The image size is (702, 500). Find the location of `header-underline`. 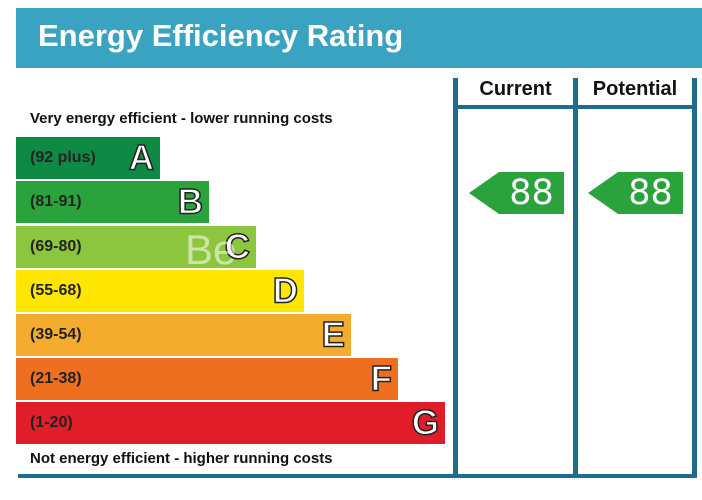

header-underline is located at coordinates (575, 107).